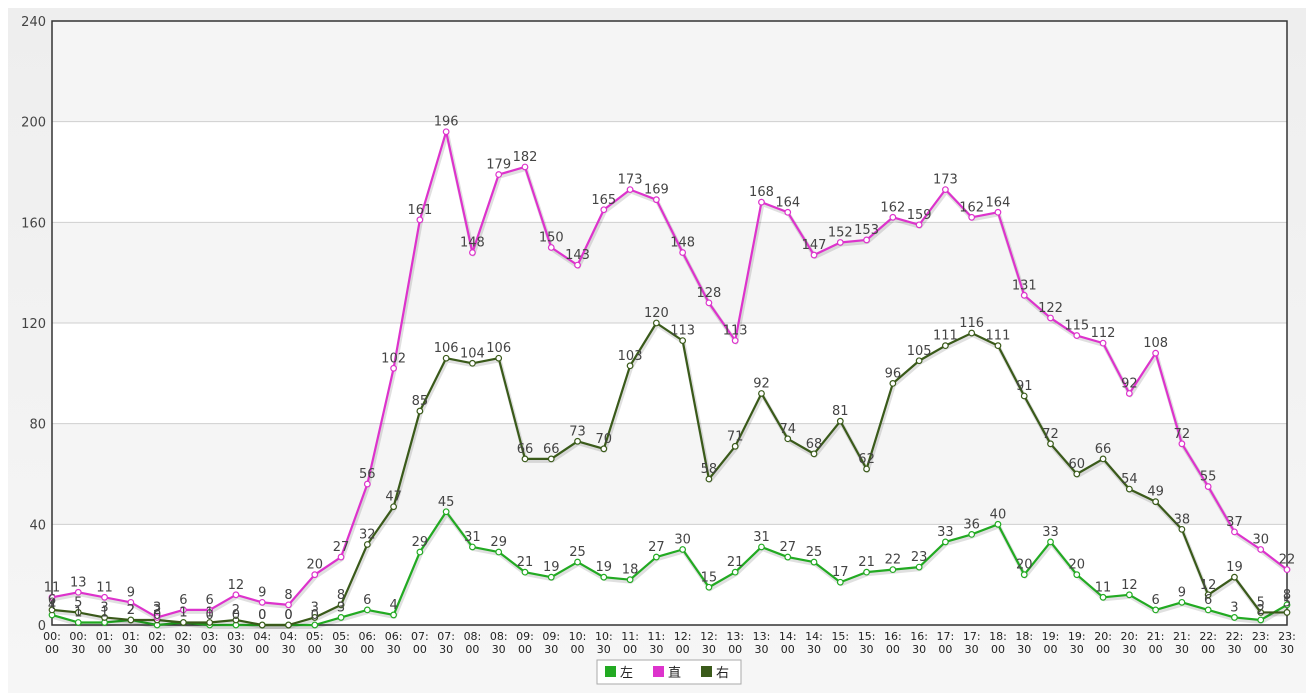 Image resolution: width=1306 pixels, height=697 pixels. Describe the element at coordinates (157, 610) in the screenshot. I see `data-label: 2` at that location.